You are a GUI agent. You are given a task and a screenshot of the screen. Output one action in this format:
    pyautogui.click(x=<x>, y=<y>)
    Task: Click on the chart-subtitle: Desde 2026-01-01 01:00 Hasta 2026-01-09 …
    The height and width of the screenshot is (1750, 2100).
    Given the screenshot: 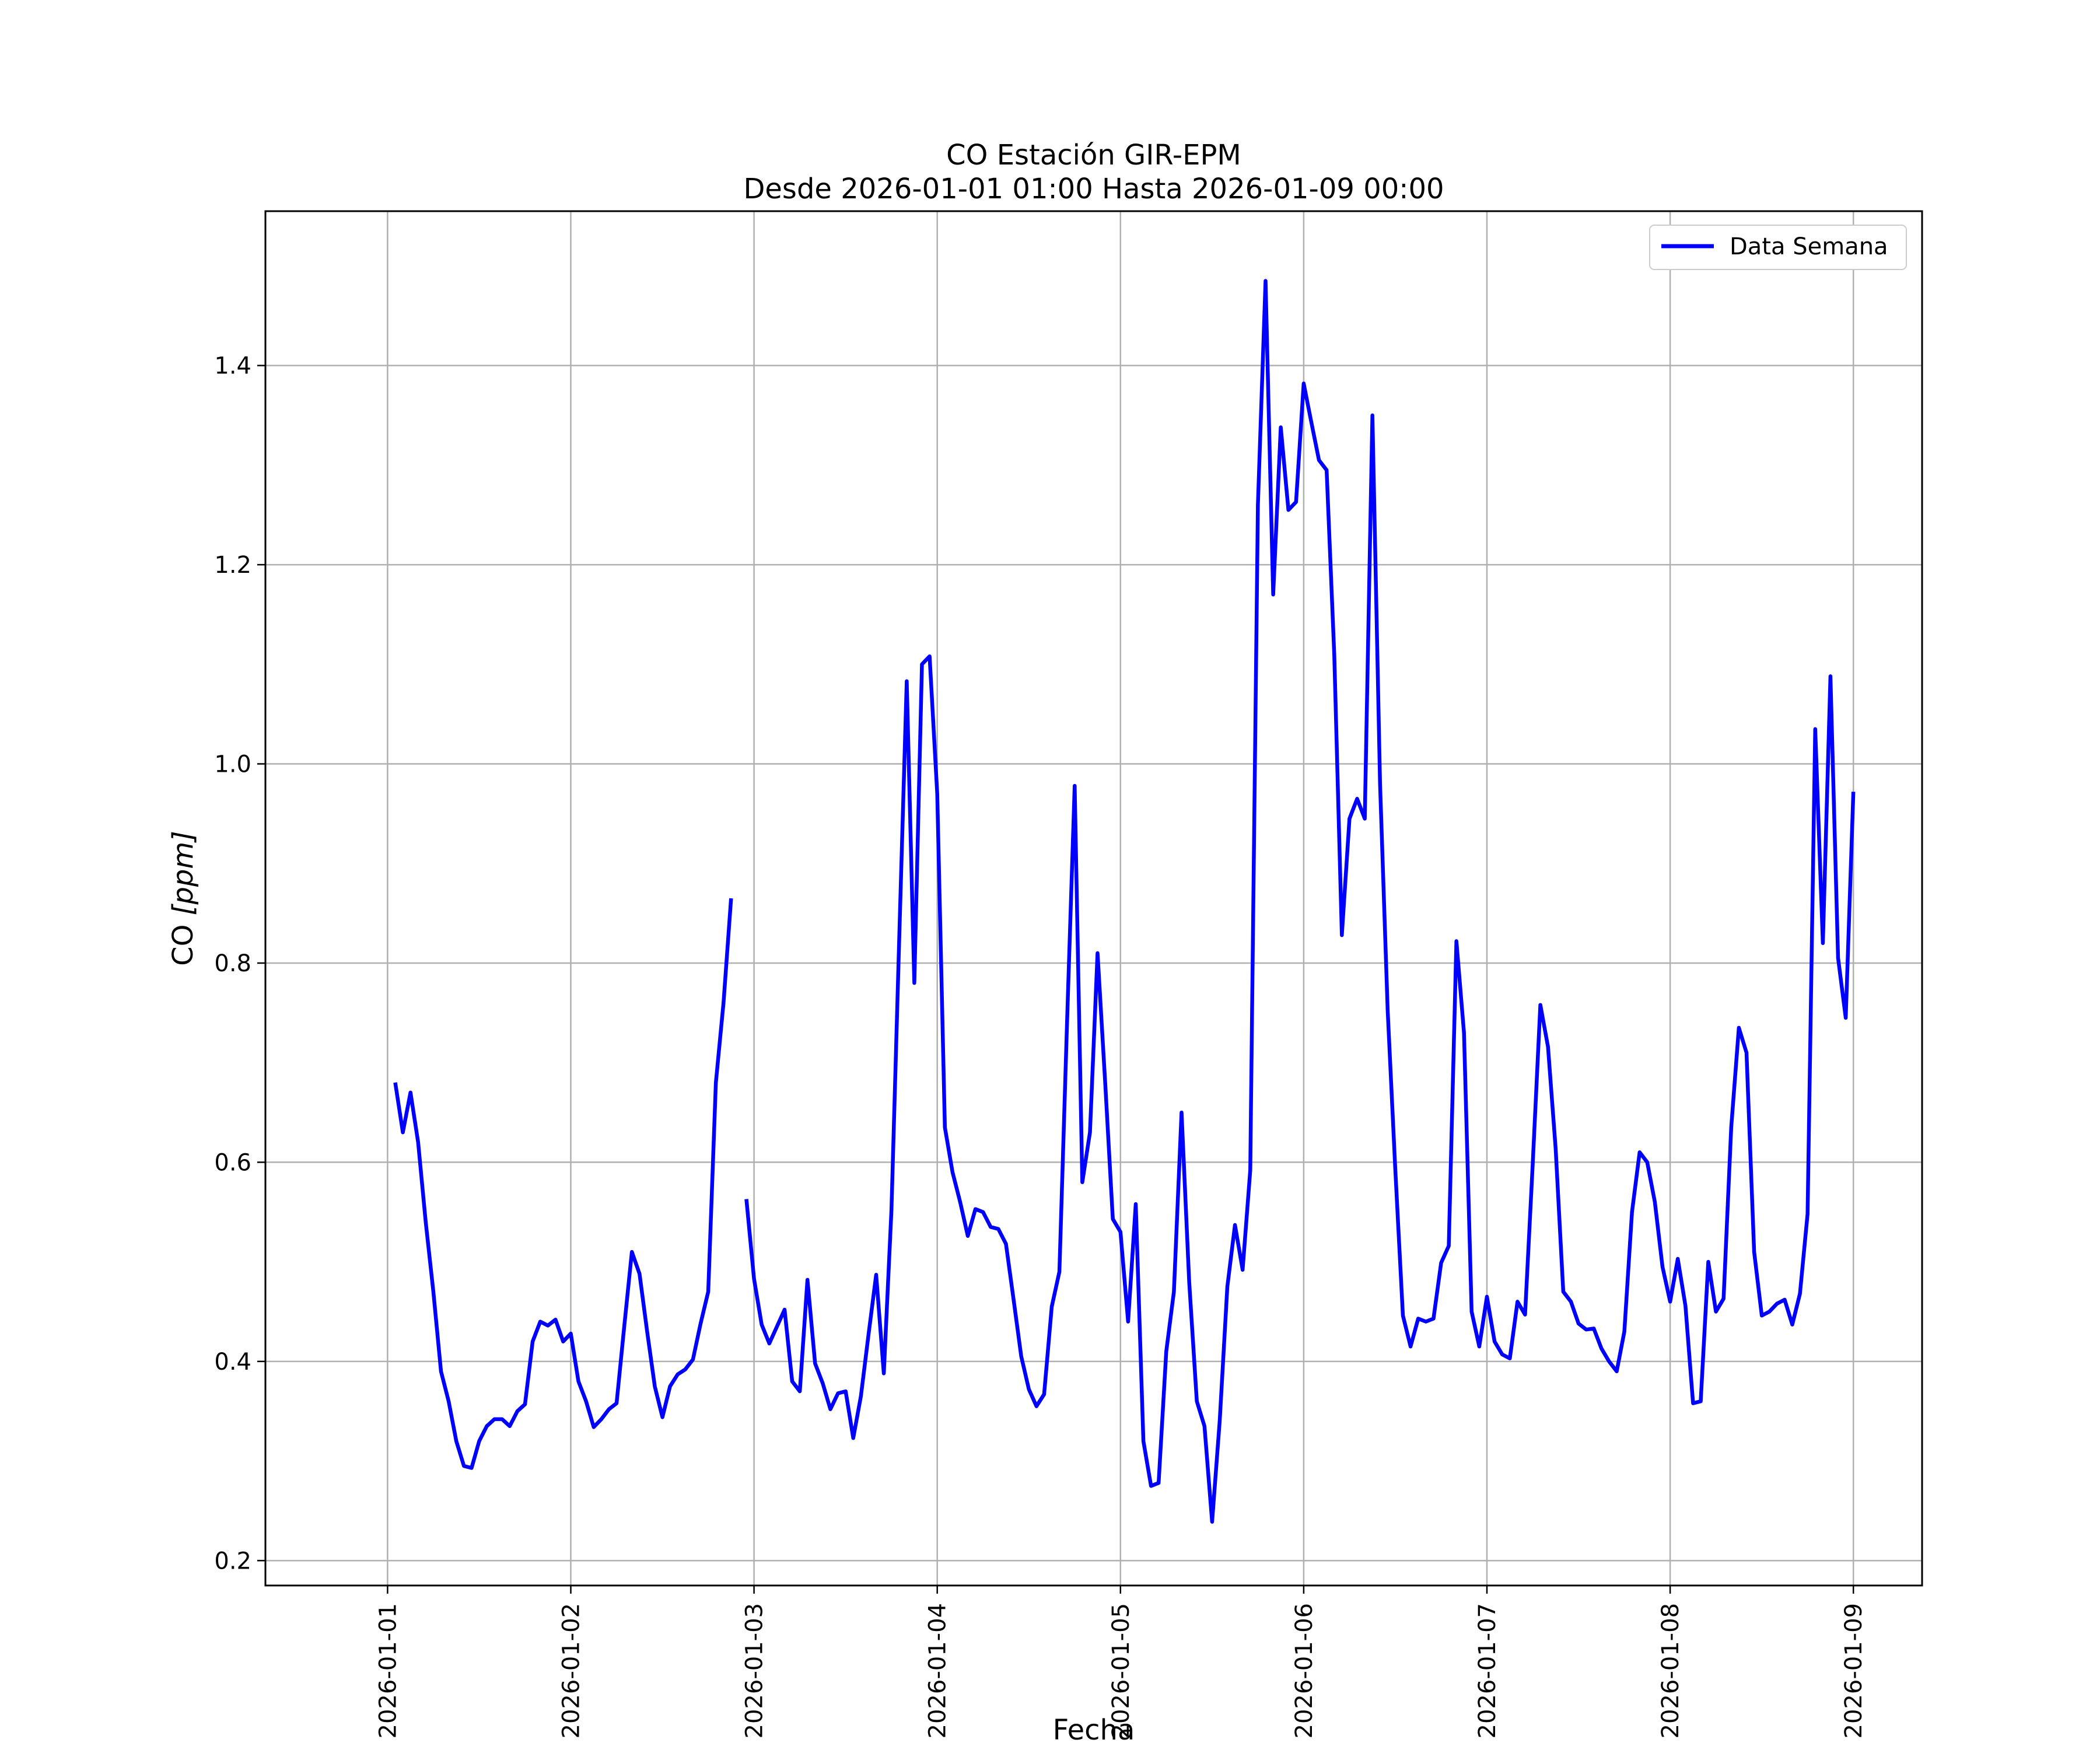 What is the action you would take?
    pyautogui.click(x=1093, y=189)
    